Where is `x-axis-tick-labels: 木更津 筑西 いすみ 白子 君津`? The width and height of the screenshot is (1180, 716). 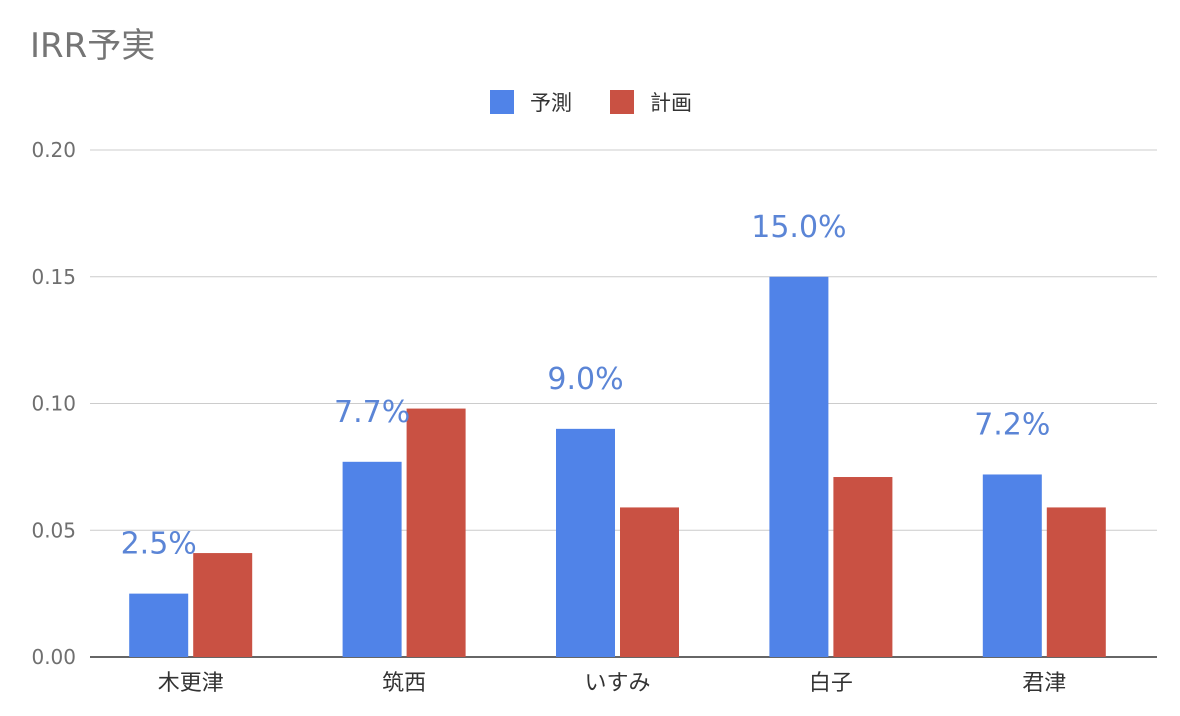 x-axis-tick-labels: 木更津 筑西 いすみ 白子 君津 is located at coordinates (612, 683).